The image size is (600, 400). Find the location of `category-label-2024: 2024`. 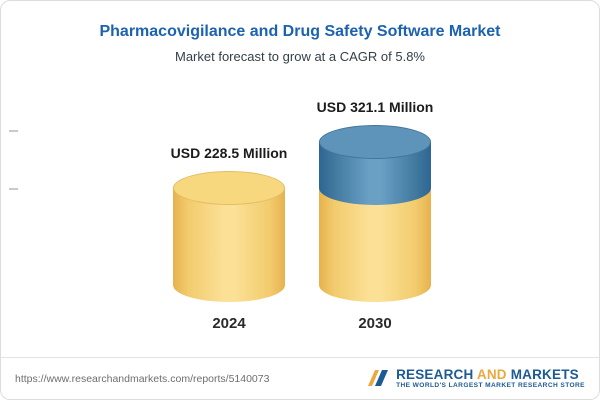

category-label-2024: 2024 is located at coordinates (229, 323).